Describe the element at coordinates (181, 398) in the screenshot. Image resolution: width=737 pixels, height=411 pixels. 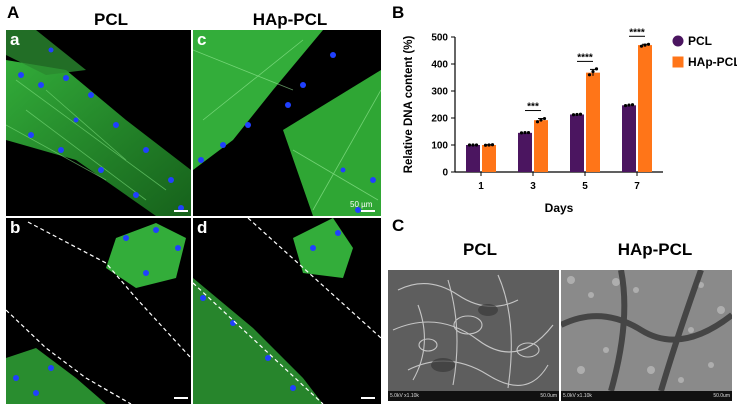
I see `scale-bar-b` at that location.